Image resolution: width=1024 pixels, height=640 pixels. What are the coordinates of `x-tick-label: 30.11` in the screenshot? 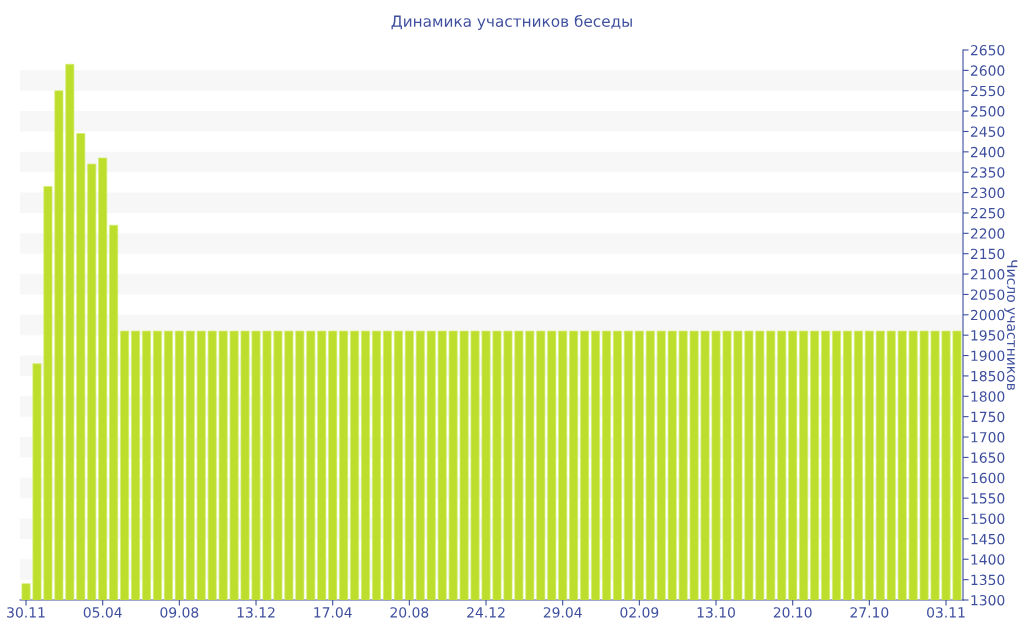 It's located at (26, 612).